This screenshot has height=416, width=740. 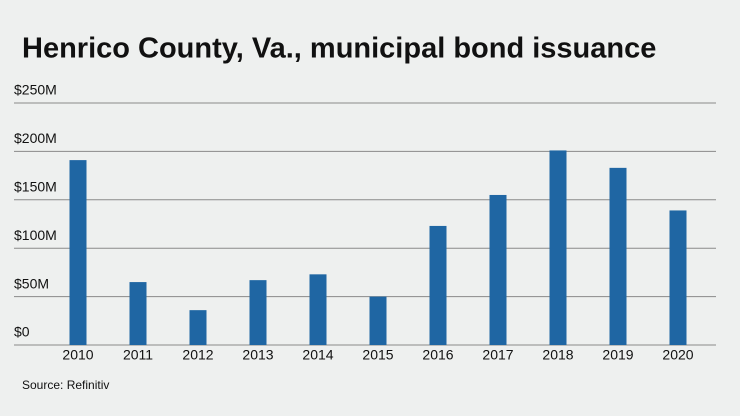 I want to click on y-tick-label: $200M, so click(x=35, y=138).